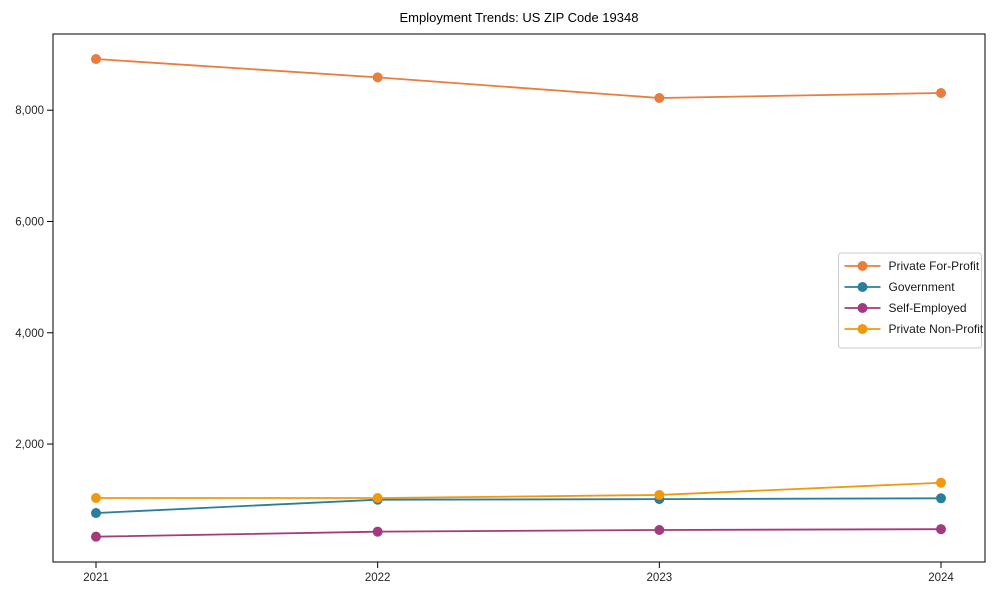 The image size is (1000, 600). What do you see at coordinates (519, 17) in the screenshot?
I see `chart-title: Employment Trends: US ZIP Code 19348` at bounding box center [519, 17].